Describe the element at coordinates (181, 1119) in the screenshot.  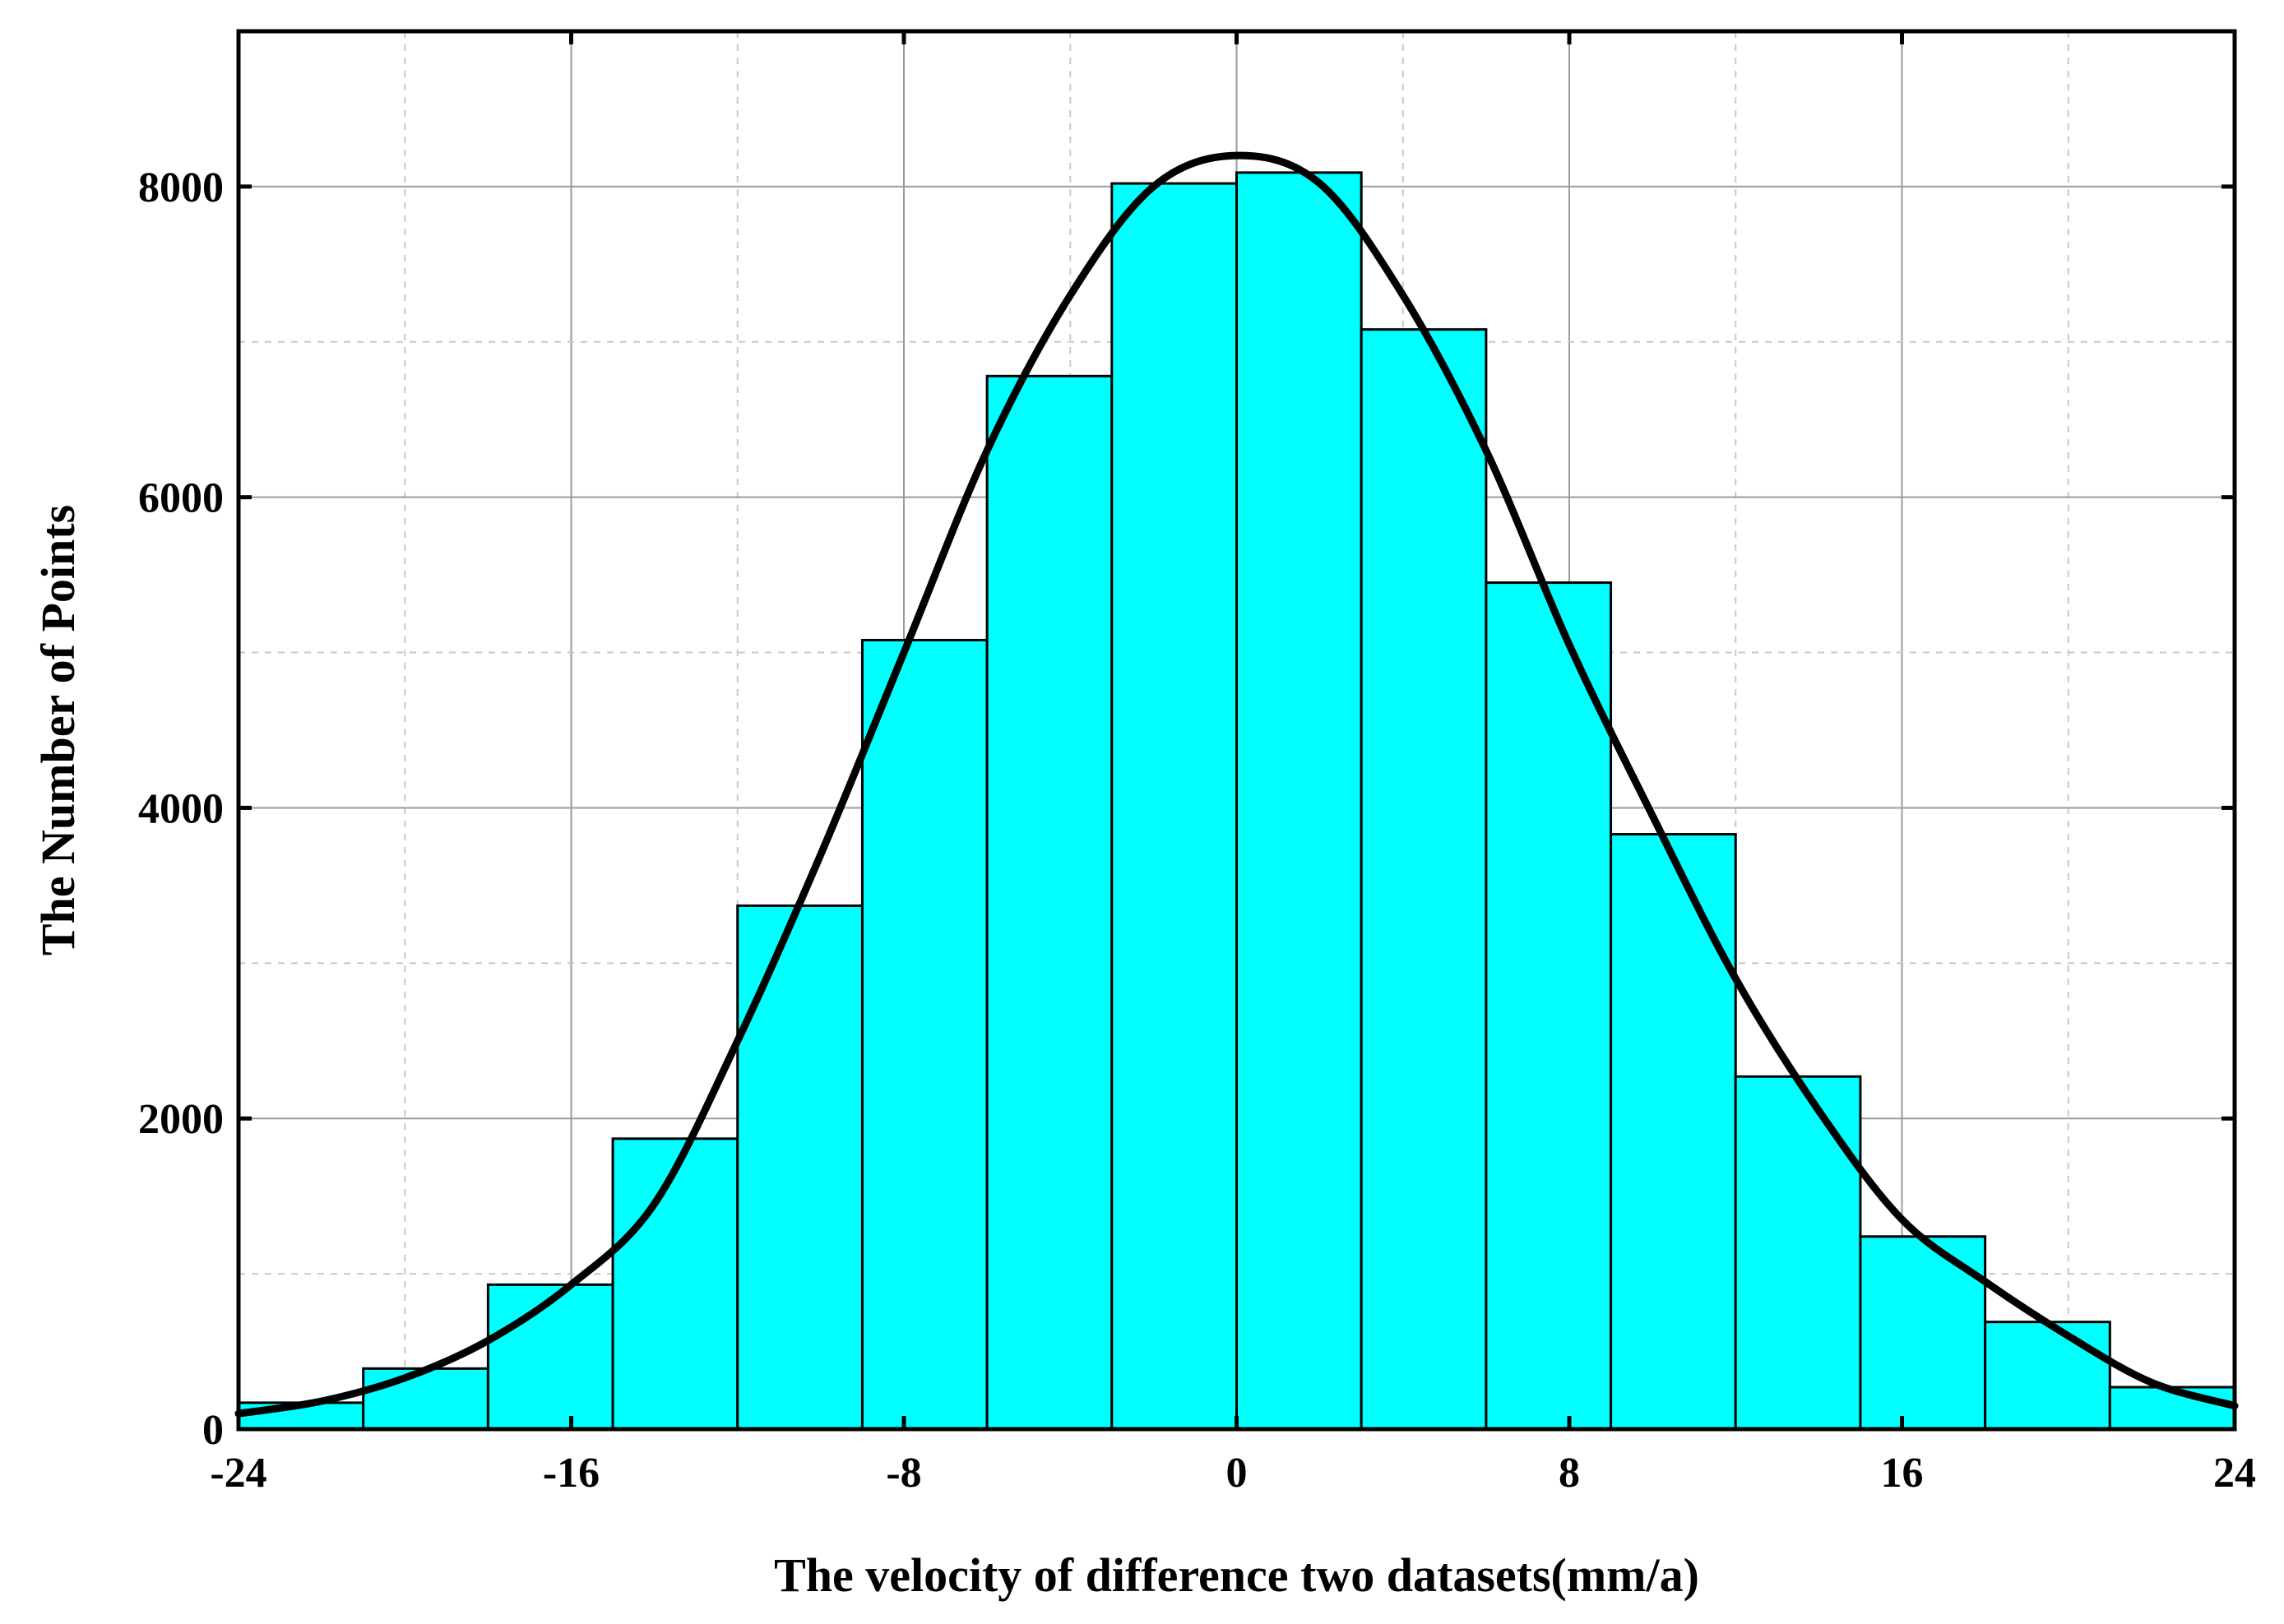
I see `y-tick-label: 2000` at that location.